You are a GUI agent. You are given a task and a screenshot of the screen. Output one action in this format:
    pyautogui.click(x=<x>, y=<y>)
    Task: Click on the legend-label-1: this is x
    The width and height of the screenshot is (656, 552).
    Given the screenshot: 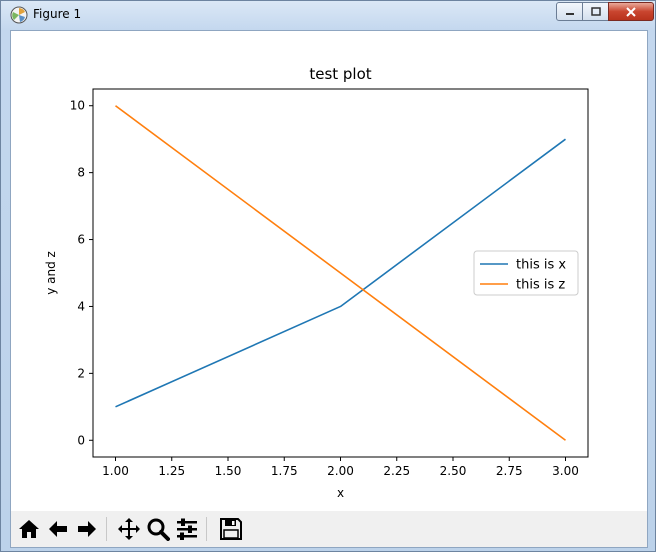 What is the action you would take?
    pyautogui.click(x=541, y=265)
    